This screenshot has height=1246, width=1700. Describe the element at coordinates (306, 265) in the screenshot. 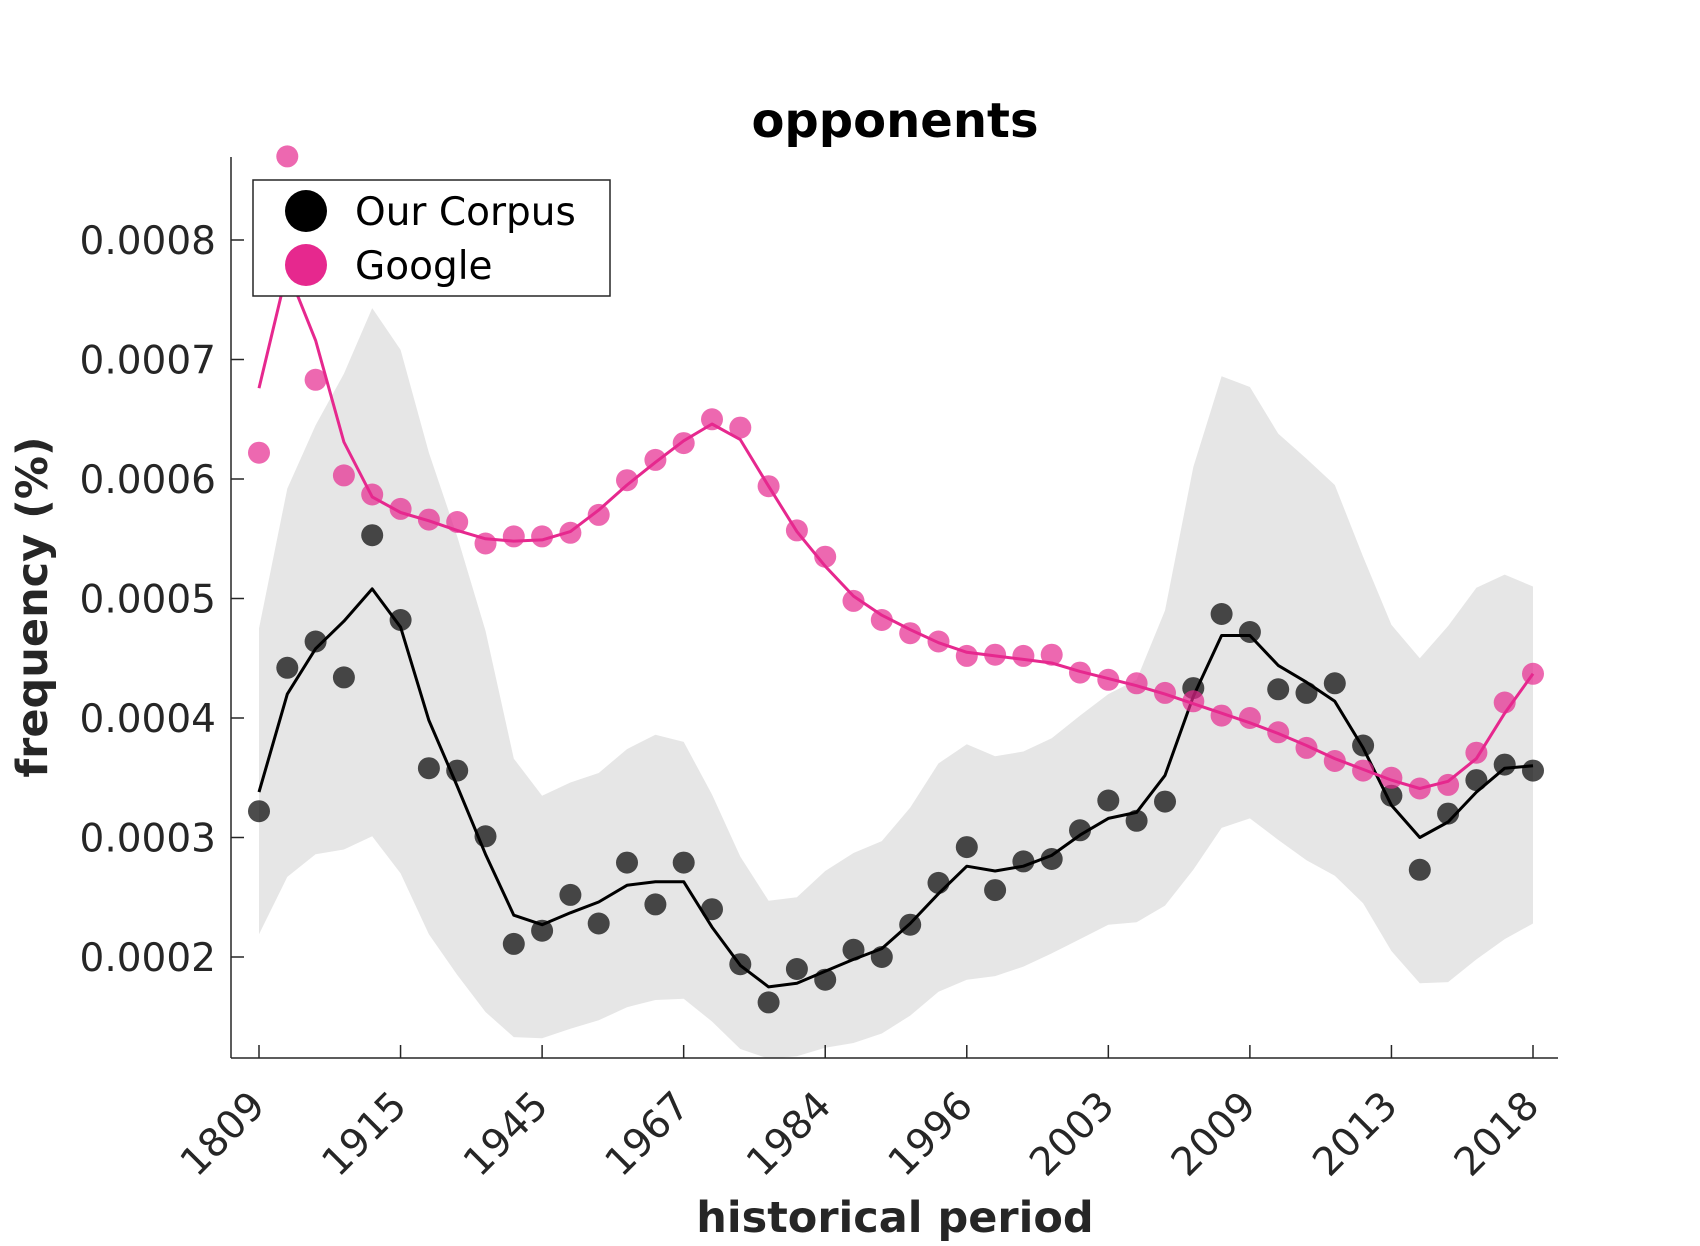

I see `legend-marker-google` at that location.